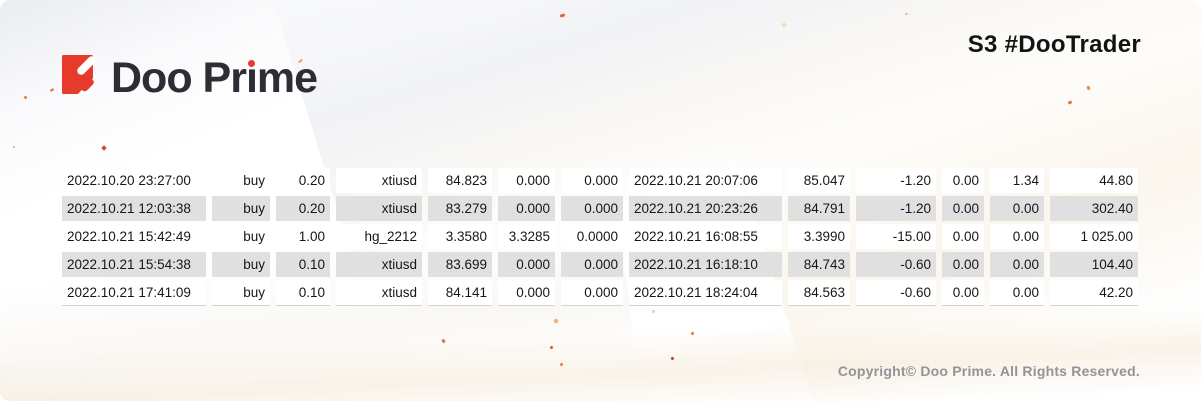  I want to click on cell-open_time: 2022.10.21 17:41:09, so click(134, 293).